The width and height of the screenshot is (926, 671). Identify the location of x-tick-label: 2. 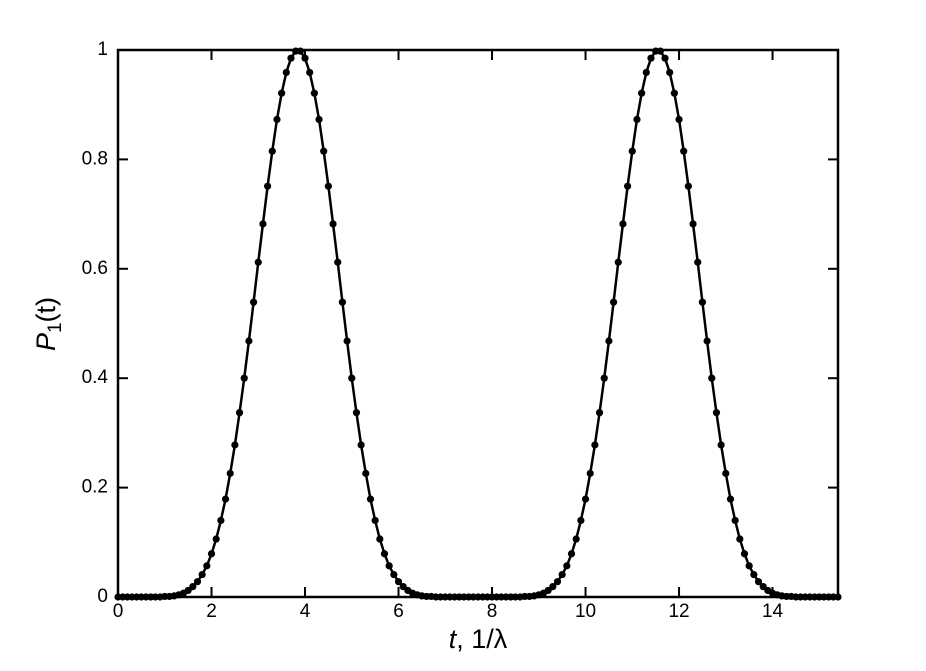
(211, 611).